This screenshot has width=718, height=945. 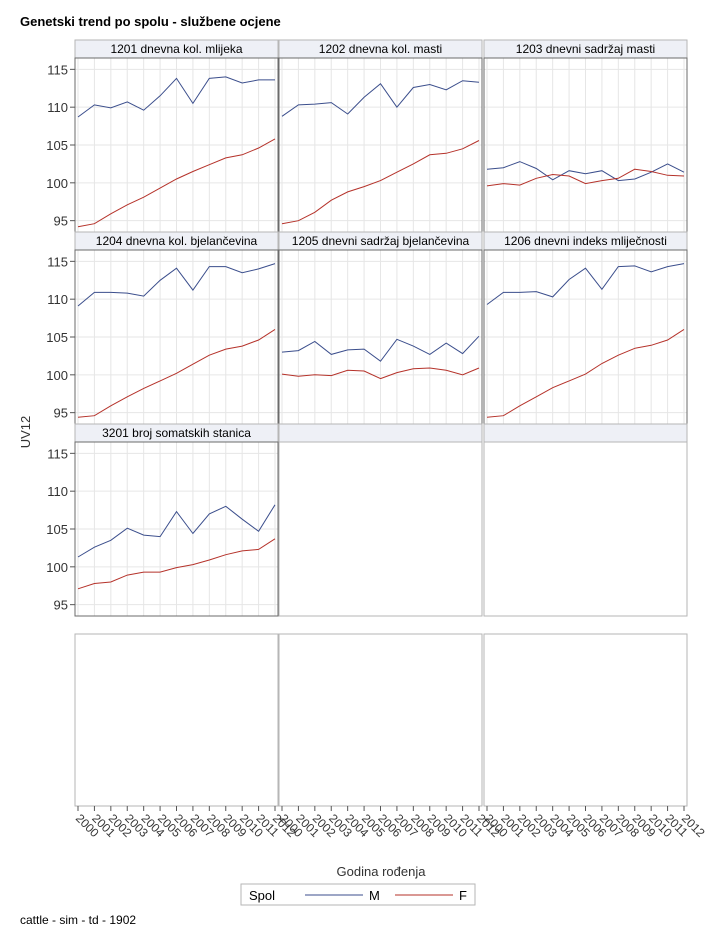 What do you see at coordinates (381, 241) in the screenshot?
I see `panel-title: 1205 dnevni sadržaj bjelančevina` at bounding box center [381, 241].